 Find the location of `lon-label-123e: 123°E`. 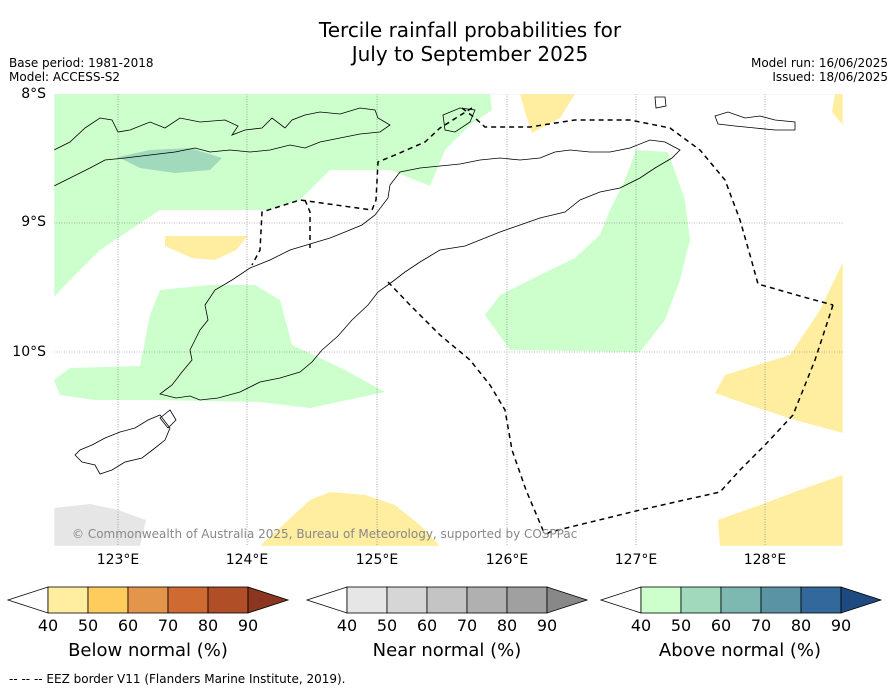

lon-label-123e: 123°E is located at coordinates (118, 560).